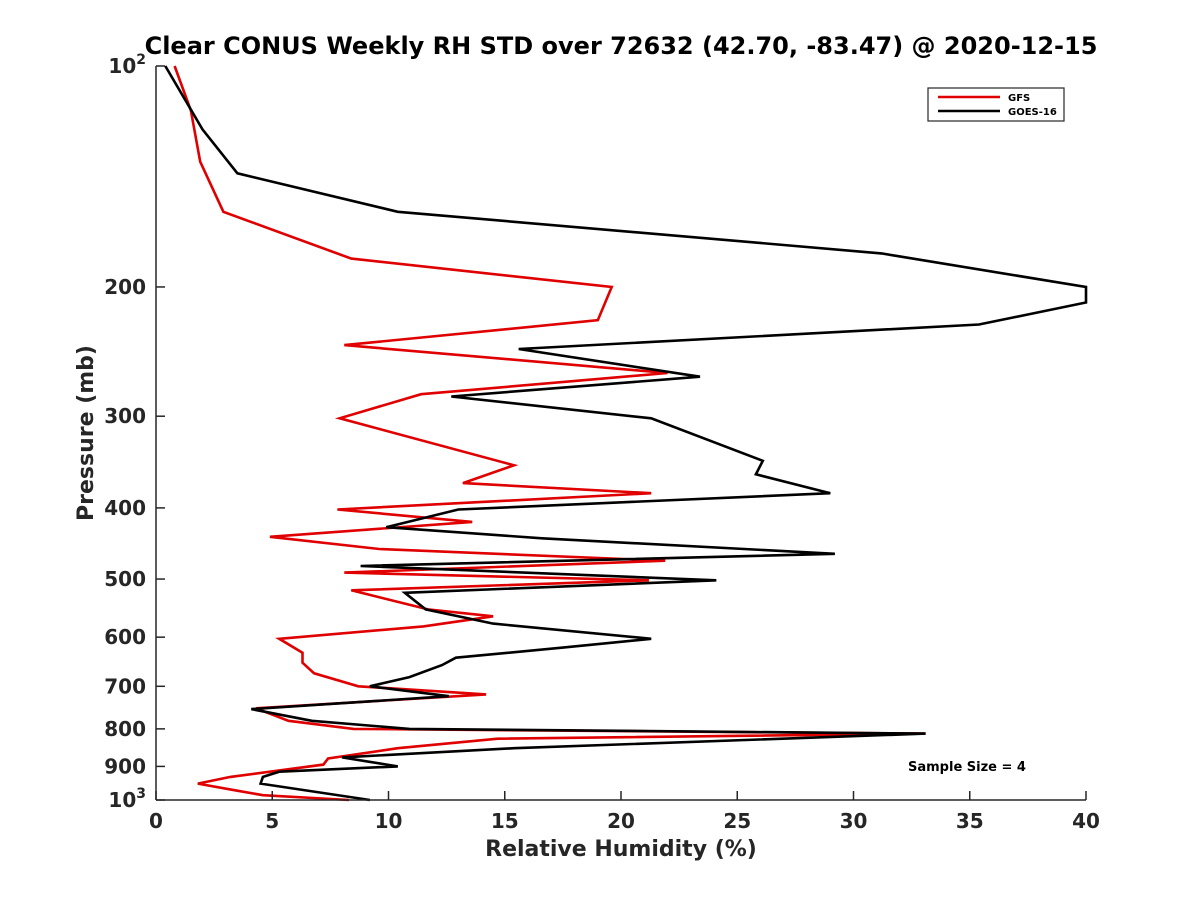  What do you see at coordinates (1086, 821) in the screenshot?
I see `x-tick-label: 40` at bounding box center [1086, 821].